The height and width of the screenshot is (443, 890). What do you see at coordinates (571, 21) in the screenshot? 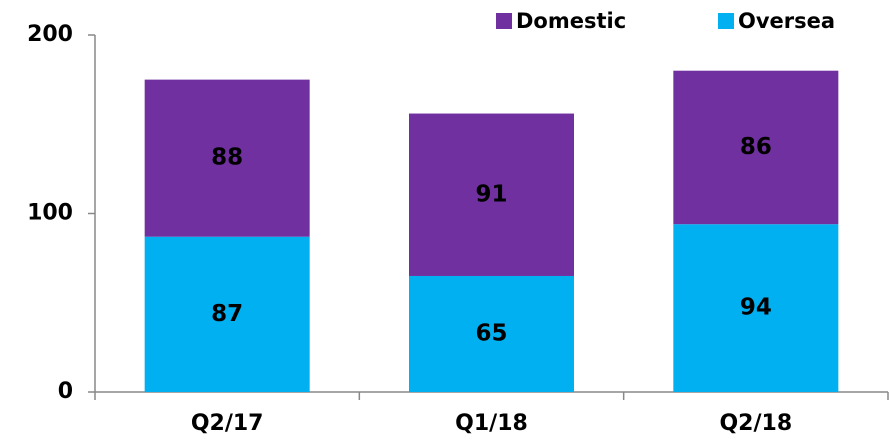
I see `legend-label: Domestic` at bounding box center [571, 21].